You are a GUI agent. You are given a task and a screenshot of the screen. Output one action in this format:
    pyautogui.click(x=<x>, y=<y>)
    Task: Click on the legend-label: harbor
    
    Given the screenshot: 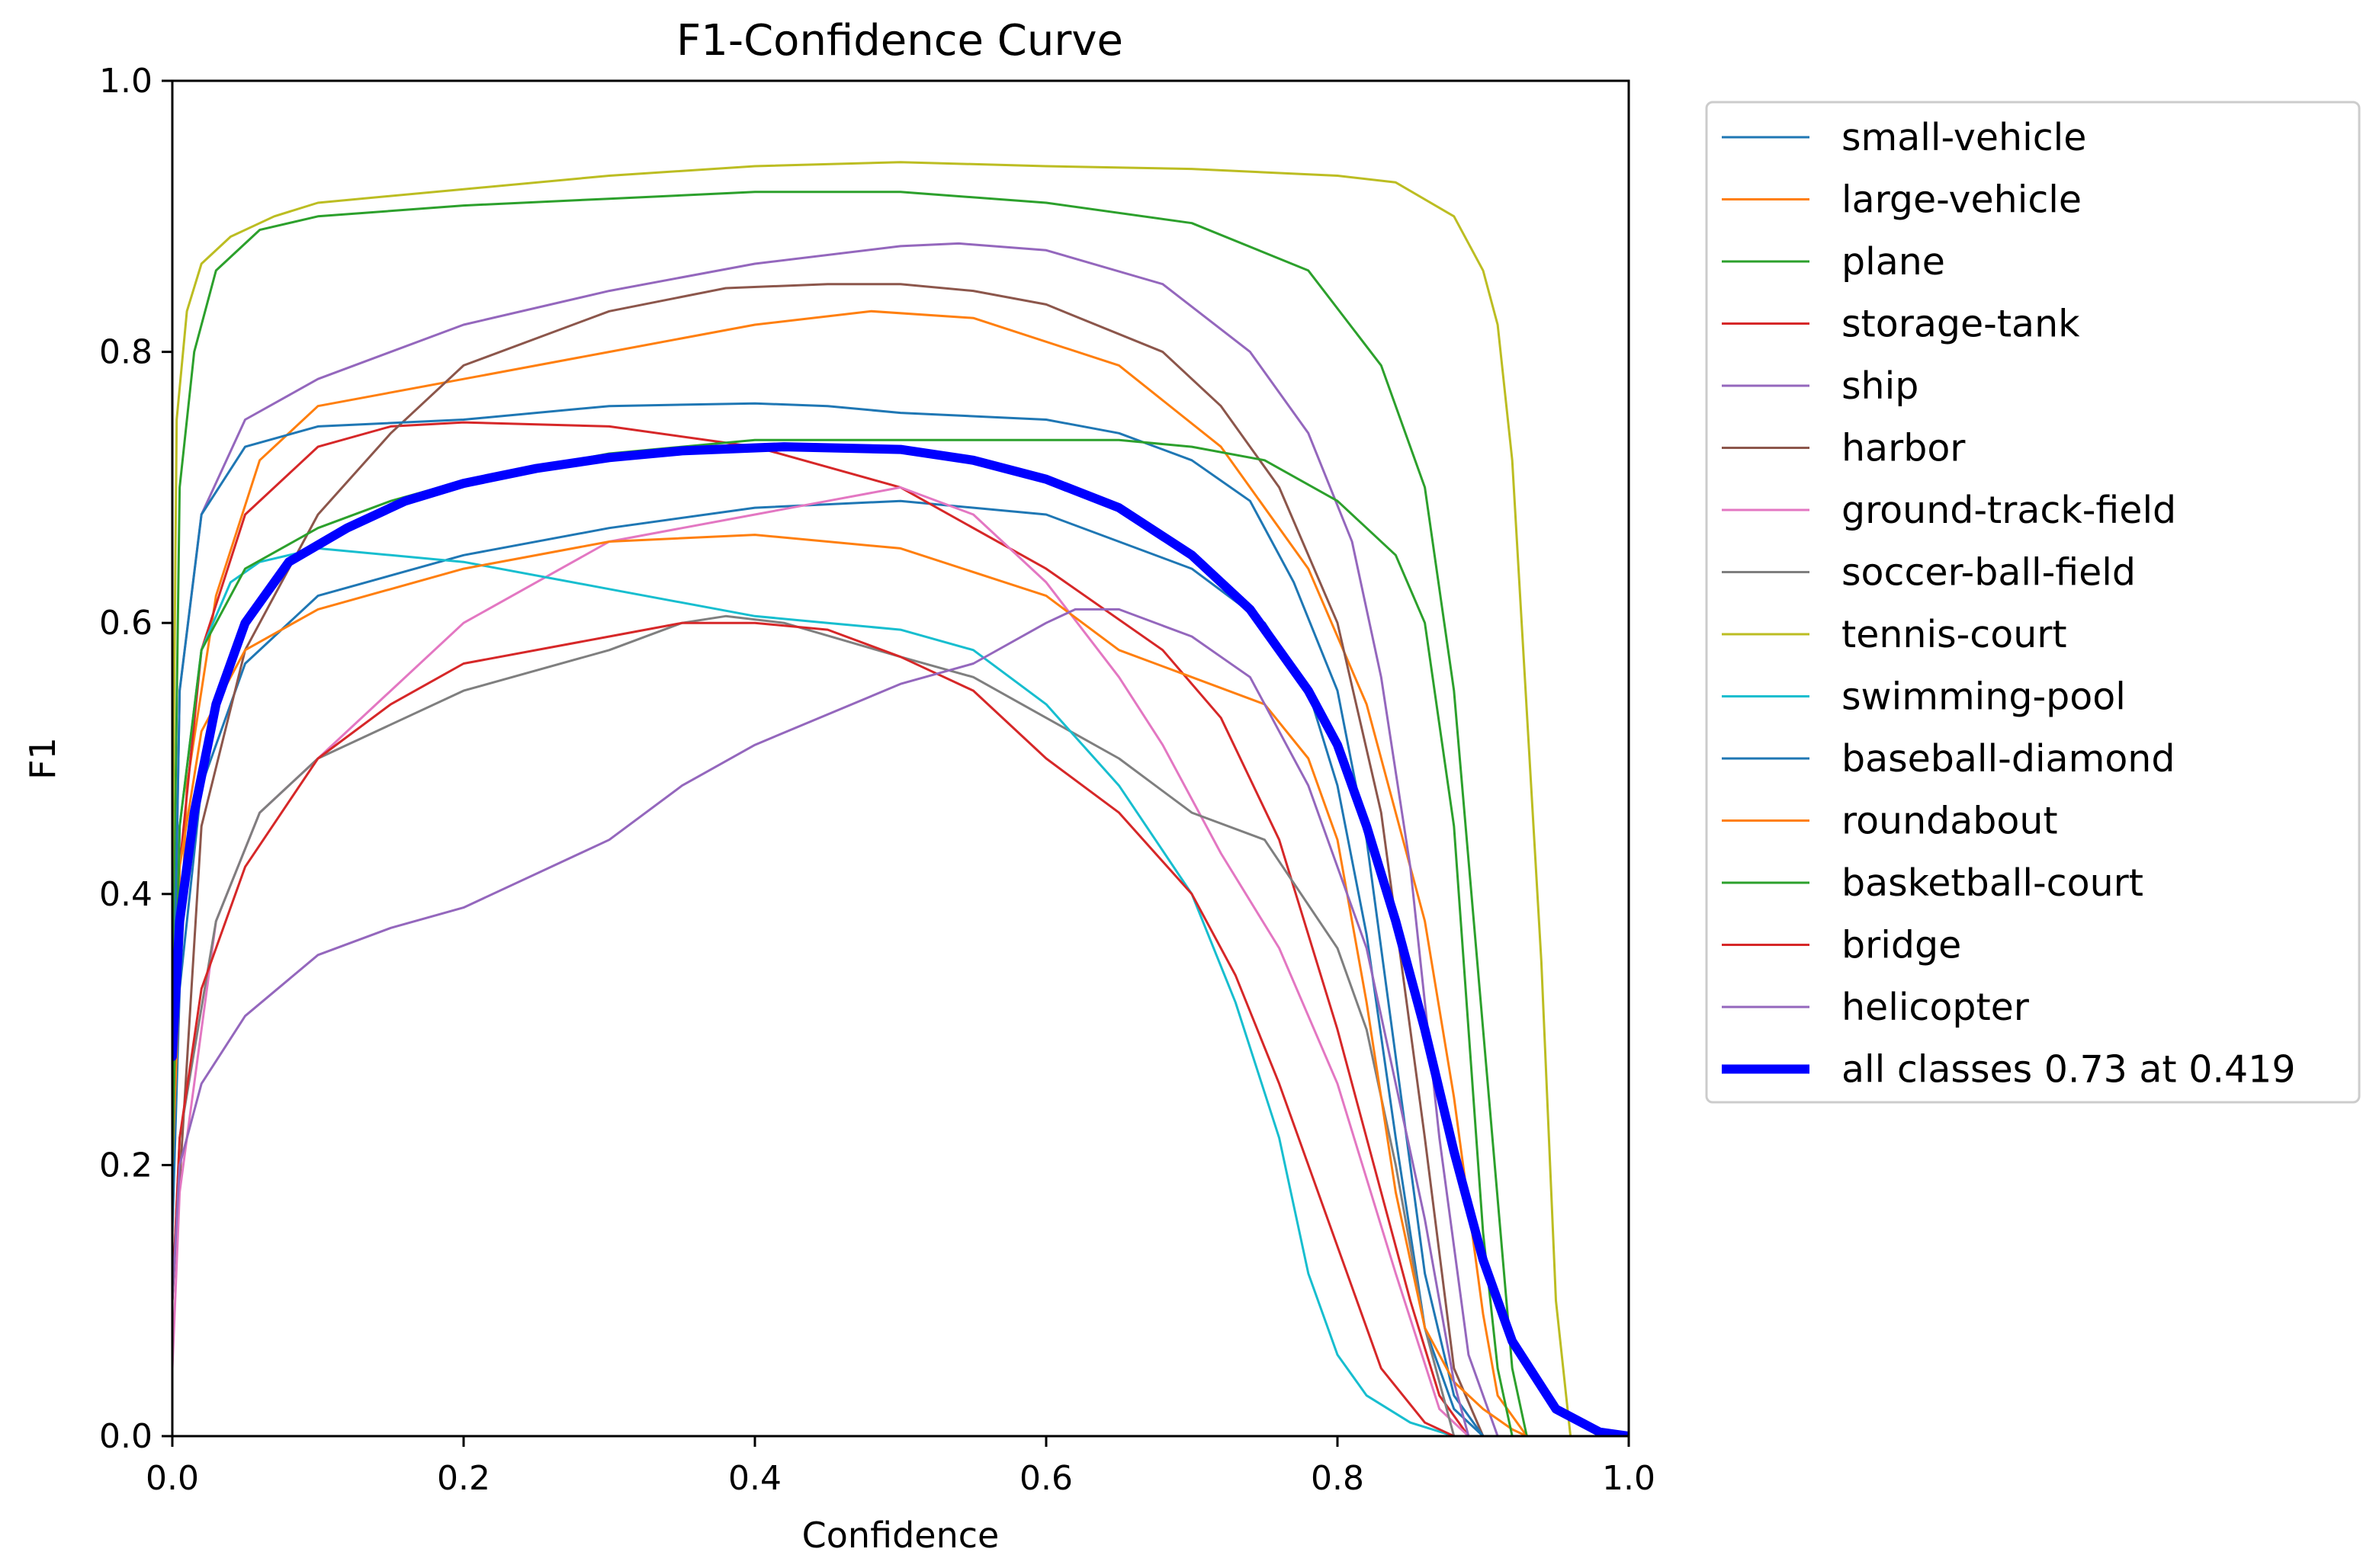 What is the action you would take?
    pyautogui.click(x=1903, y=448)
    